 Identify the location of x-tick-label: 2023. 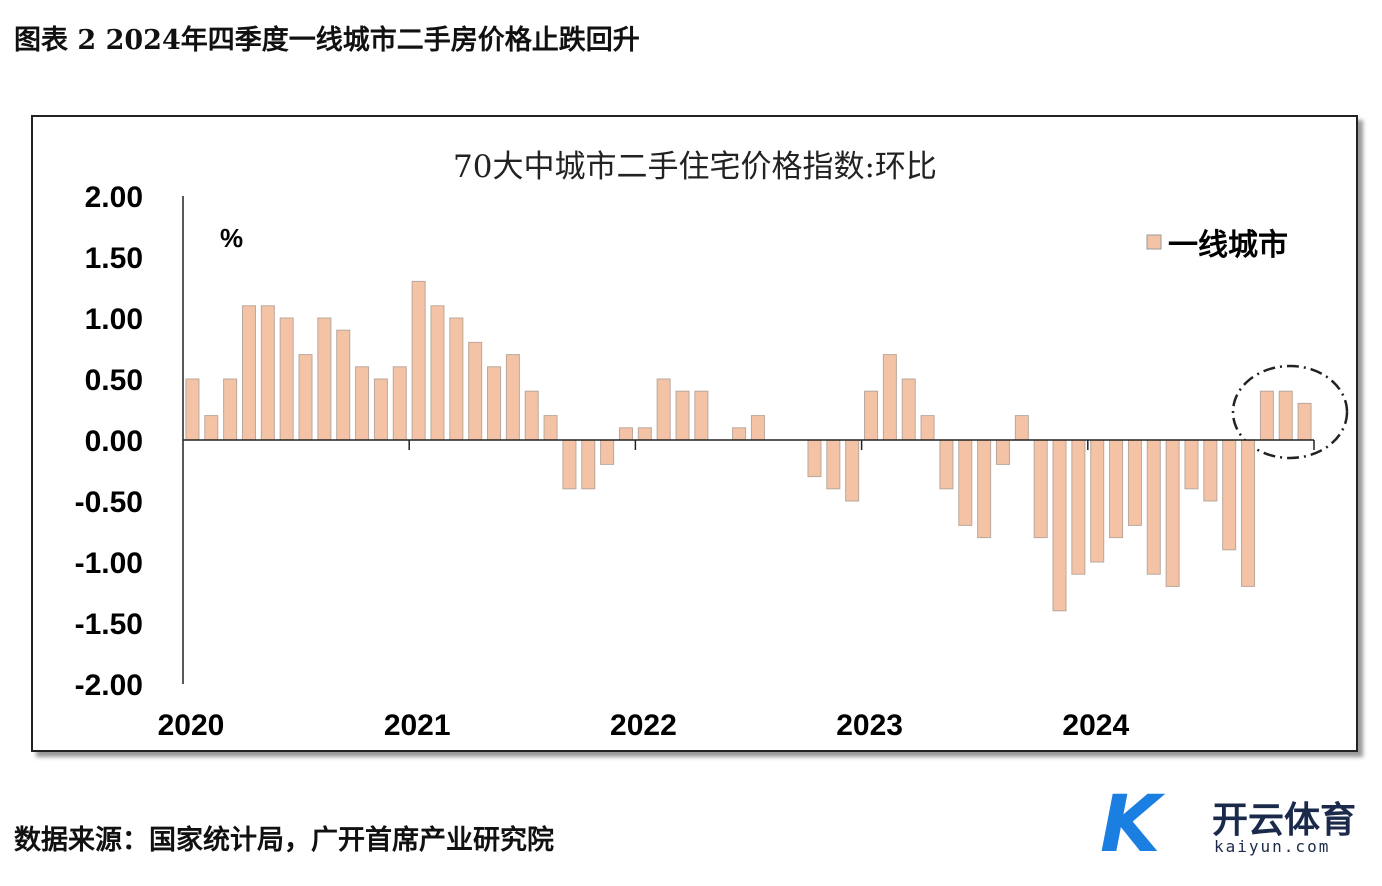
(869, 725).